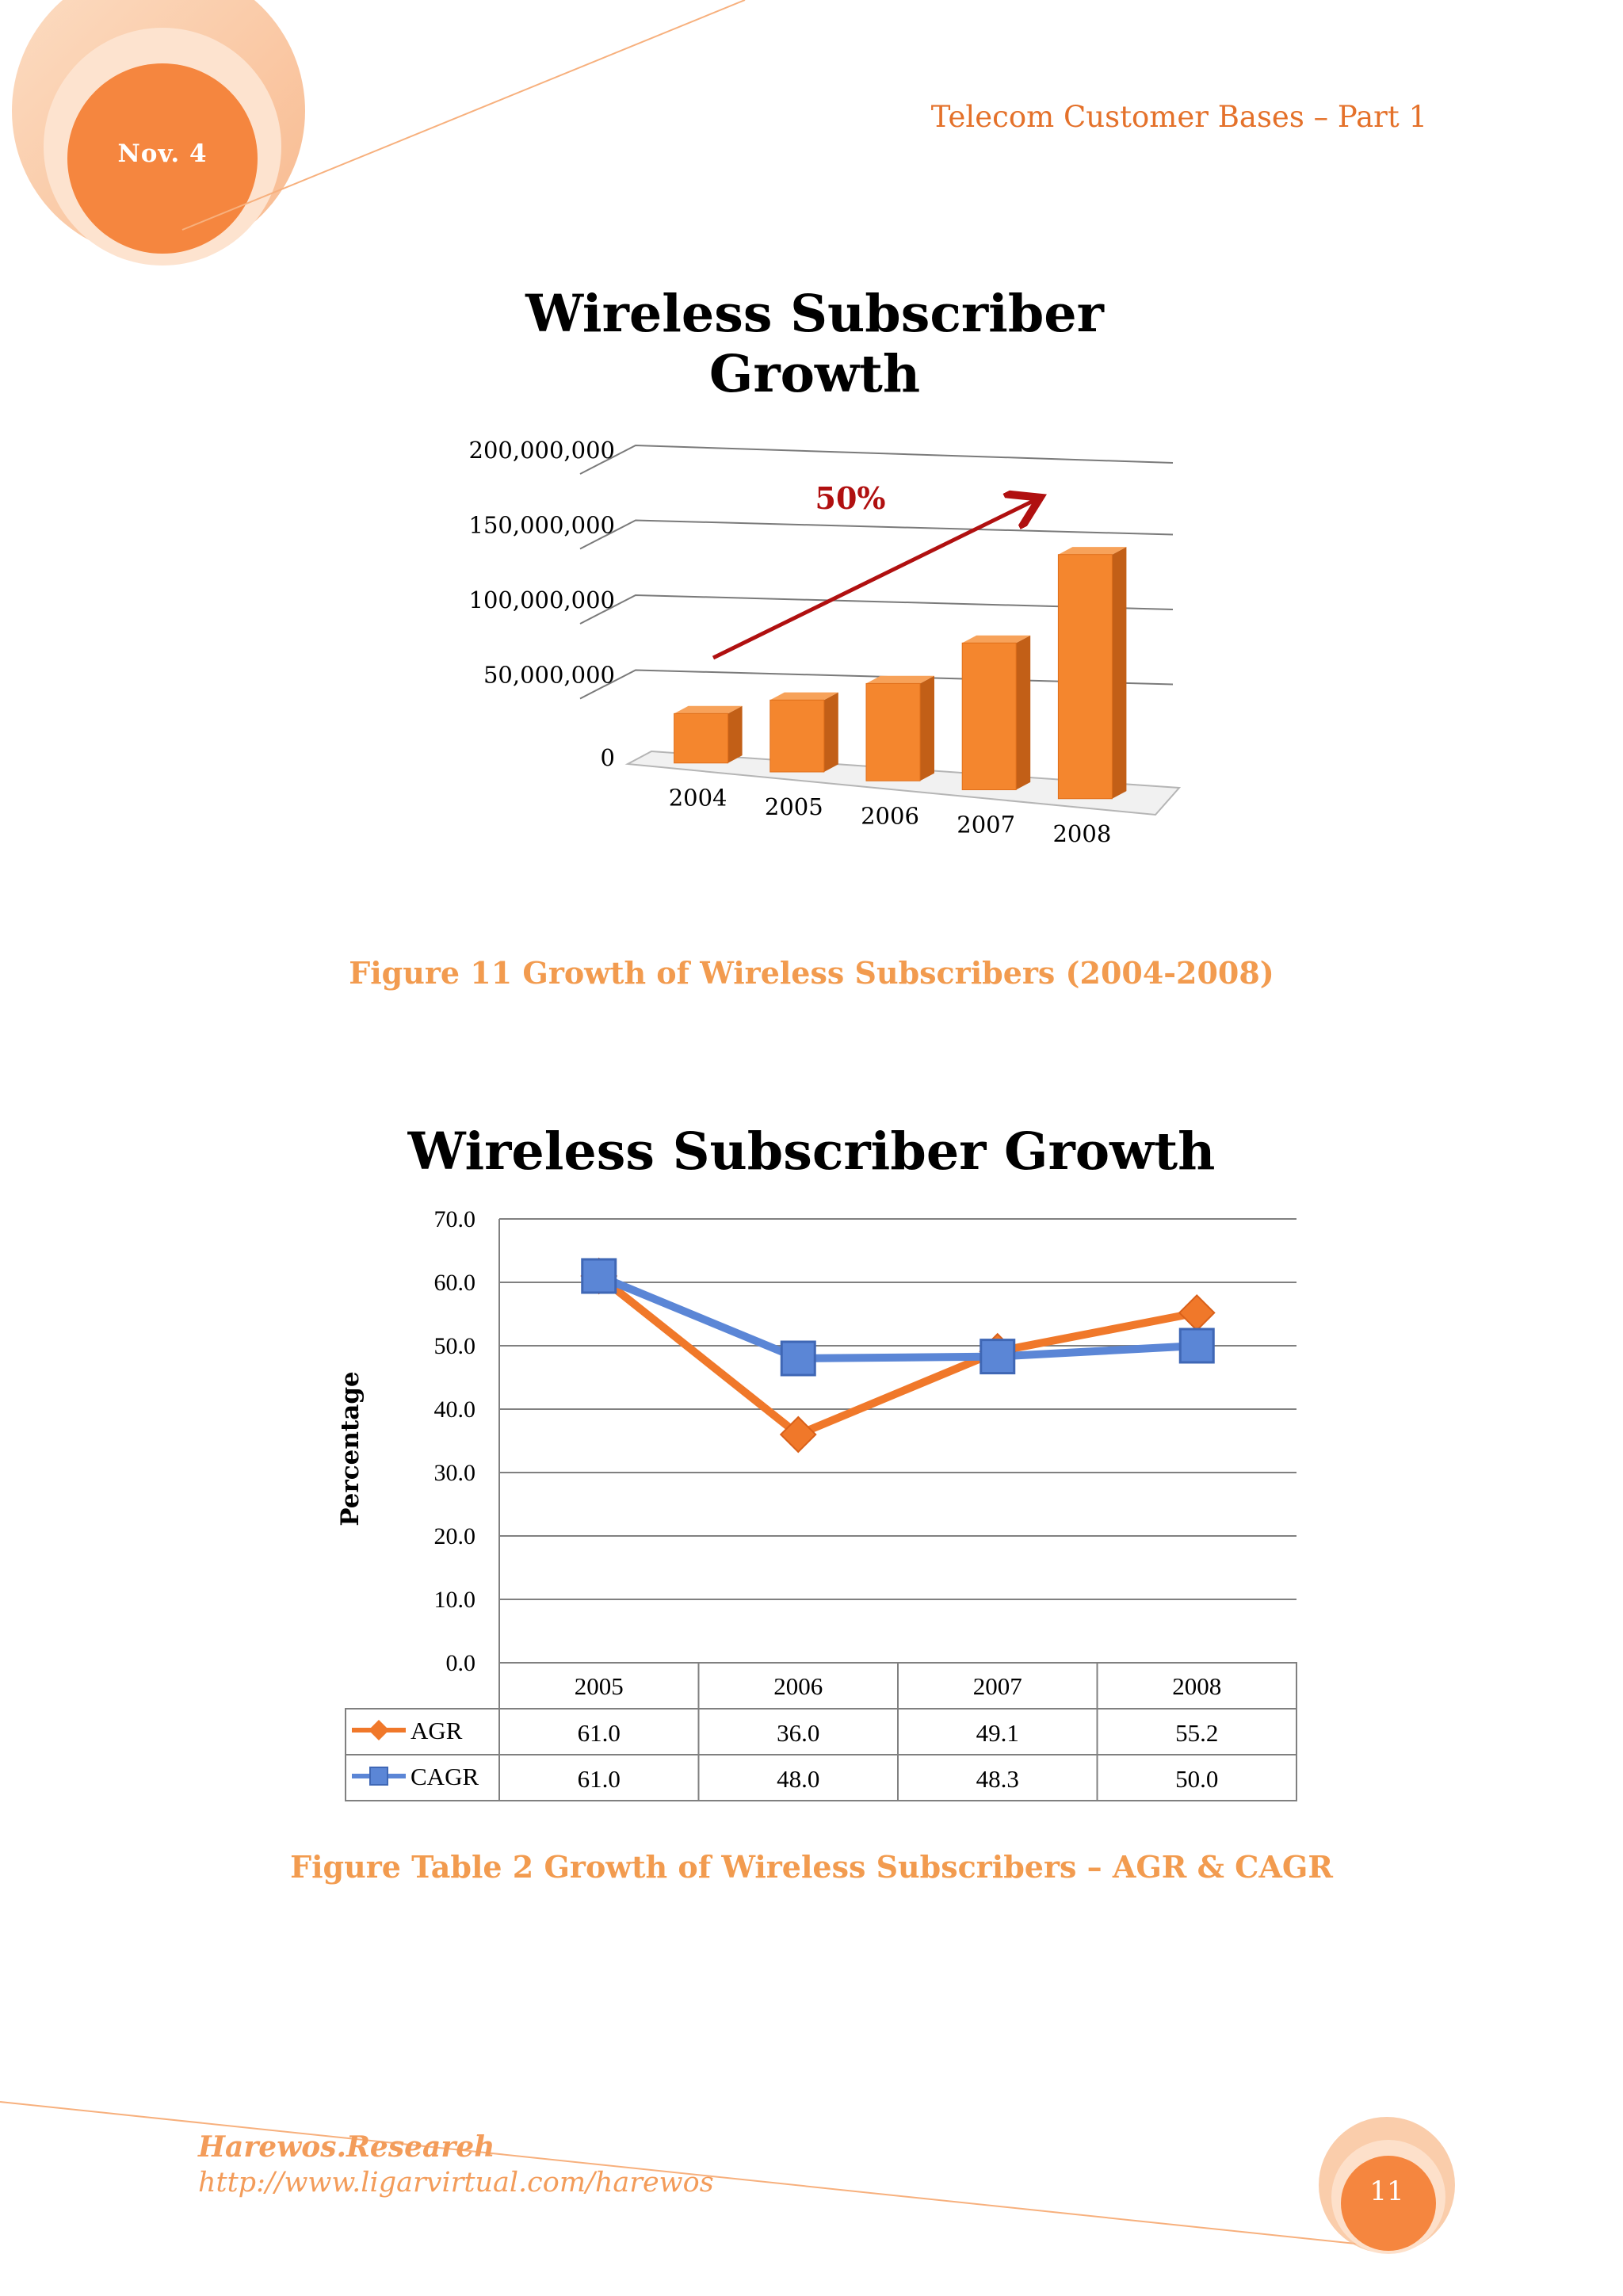  Describe the element at coordinates (821, 1777) in the screenshot. I see `chart2-table-row-cagr` at that location.